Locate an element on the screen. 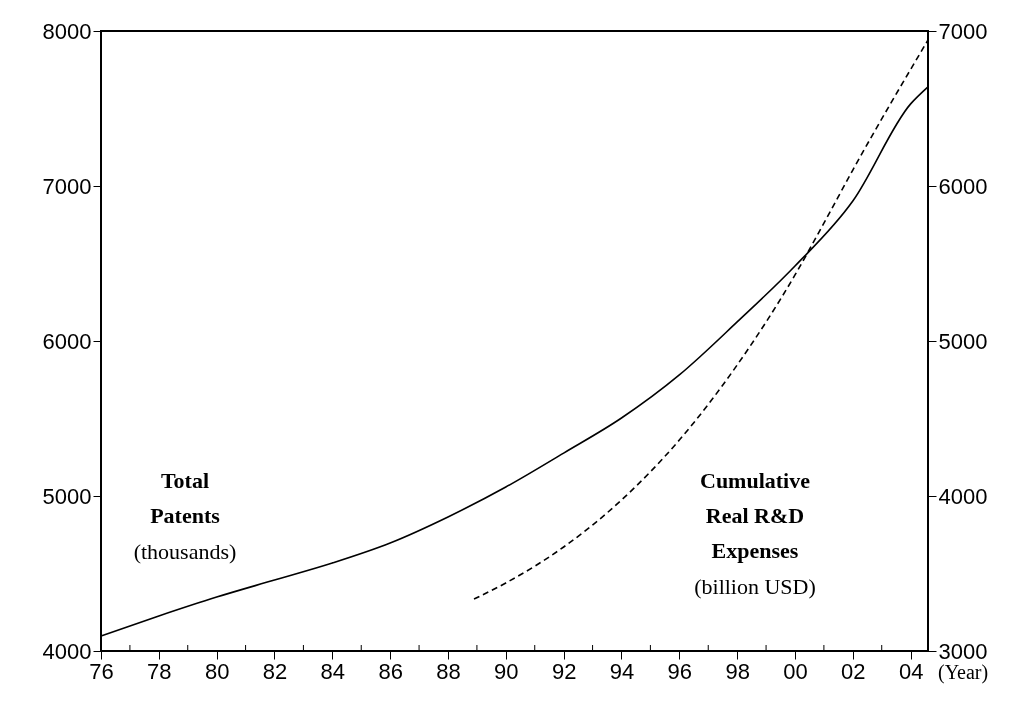 This screenshot has height=704, width=1035. x-tick-label: 00 is located at coordinates (795, 671).